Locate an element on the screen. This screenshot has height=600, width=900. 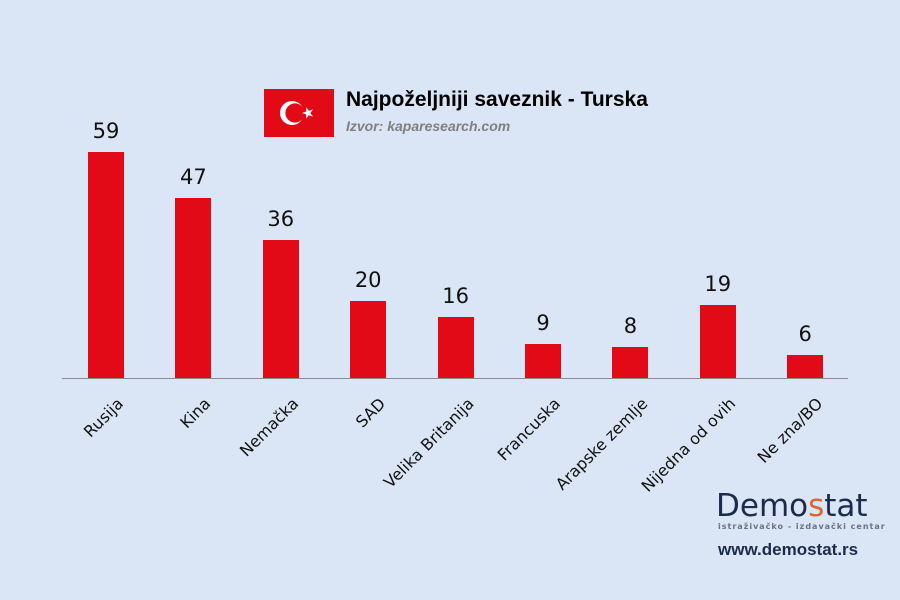
bar-value-label: 20 is located at coordinates (368, 280).